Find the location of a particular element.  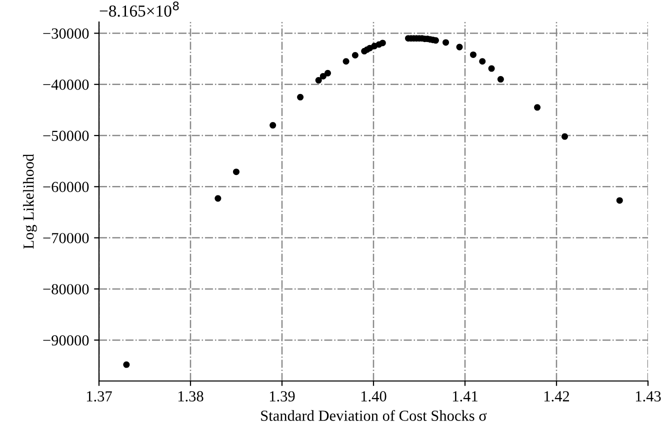

x-tick-label: 1.39 is located at coordinates (282, 396).